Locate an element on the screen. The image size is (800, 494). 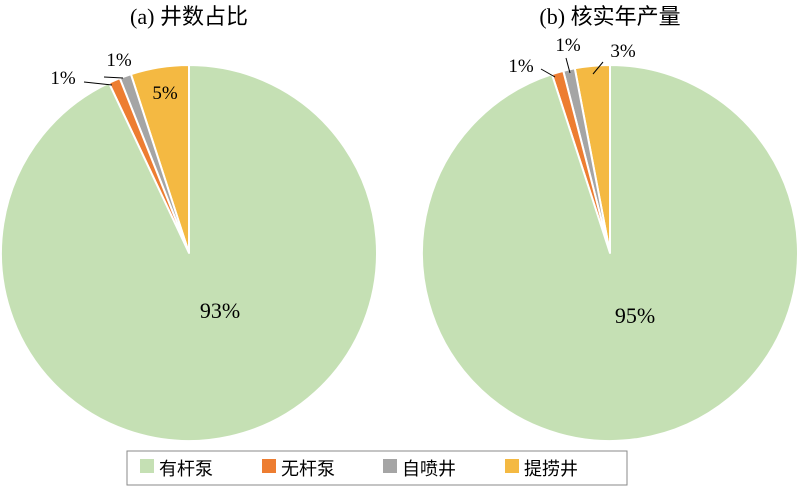
chart-title-a: (a) 井数占比 is located at coordinates (189, 16).